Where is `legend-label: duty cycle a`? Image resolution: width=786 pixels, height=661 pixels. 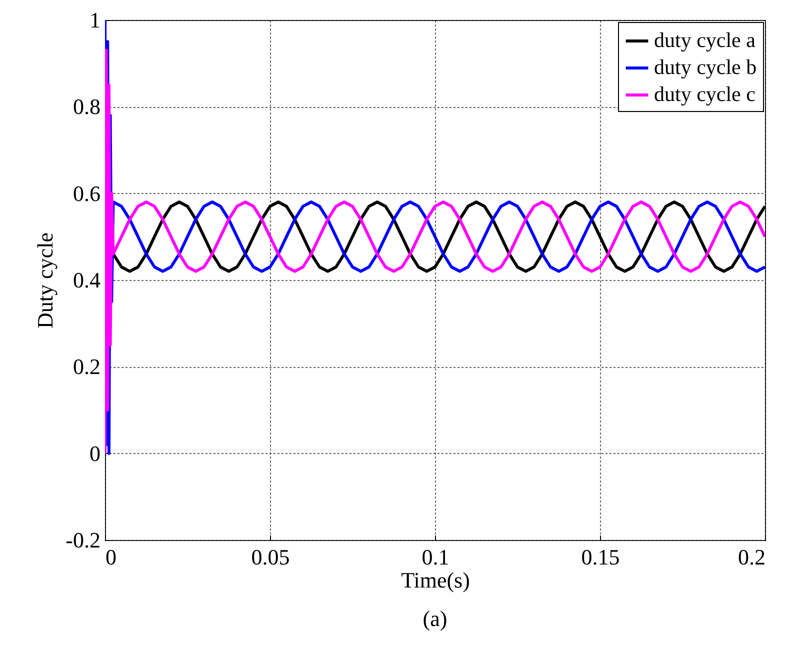
legend-label: duty cycle a is located at coordinates (705, 40).